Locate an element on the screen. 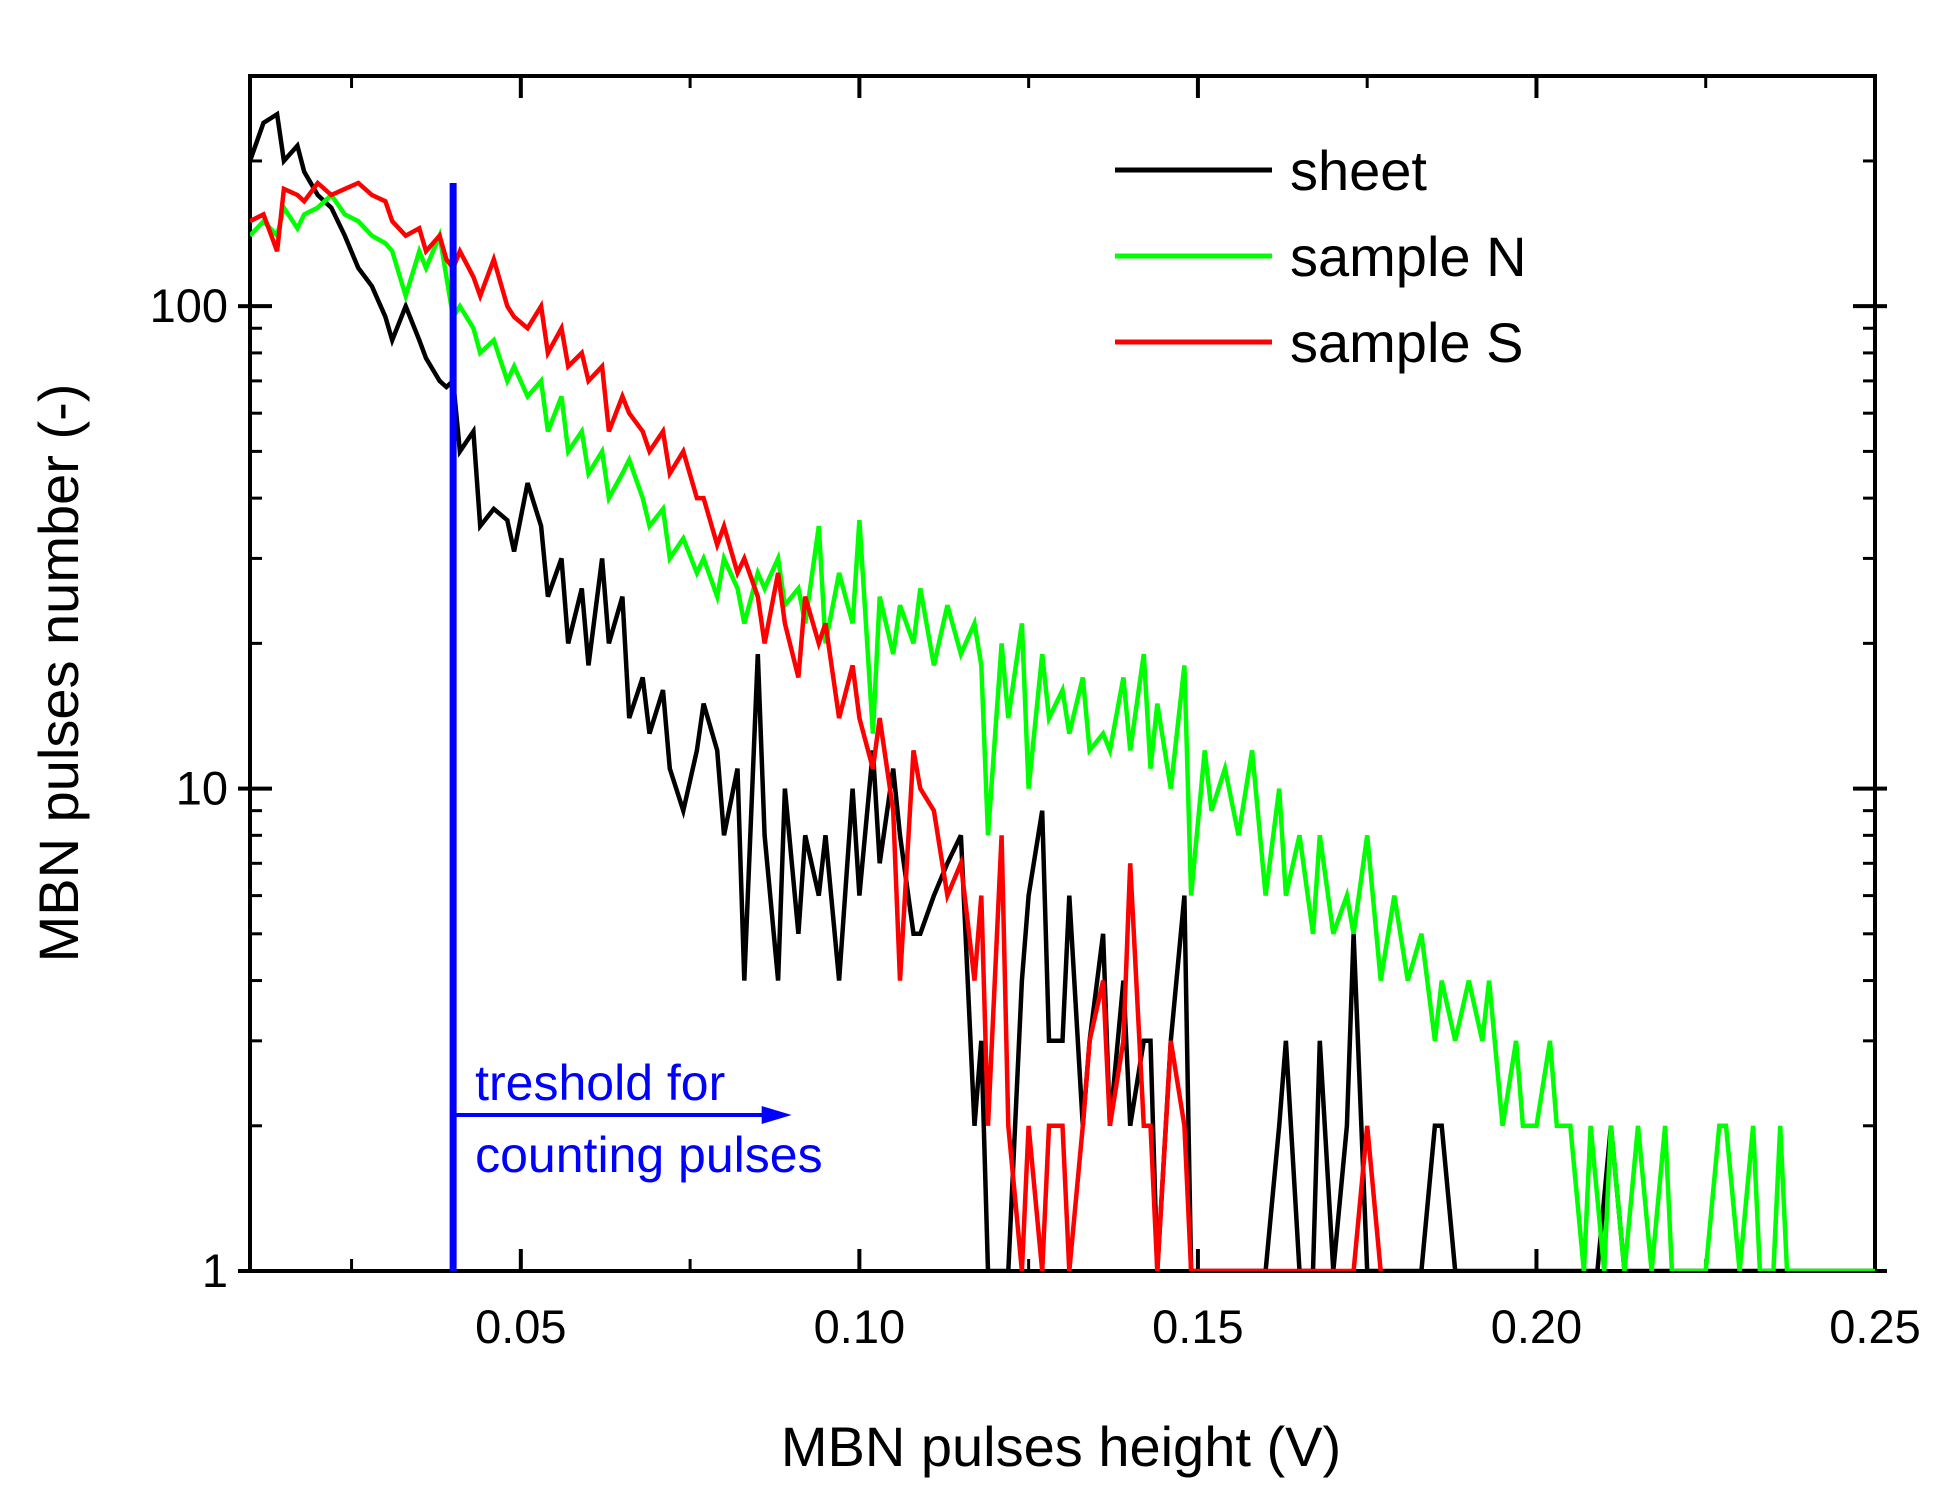 This screenshot has width=1942, height=1491. y-tick-label: 100 is located at coordinates (189, 305).